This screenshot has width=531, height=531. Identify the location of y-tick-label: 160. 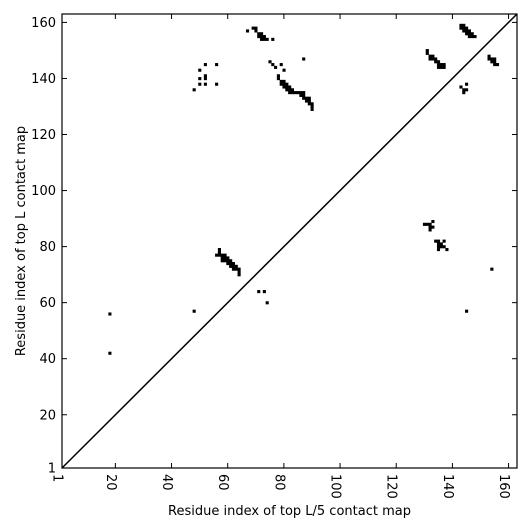
(43, 23).